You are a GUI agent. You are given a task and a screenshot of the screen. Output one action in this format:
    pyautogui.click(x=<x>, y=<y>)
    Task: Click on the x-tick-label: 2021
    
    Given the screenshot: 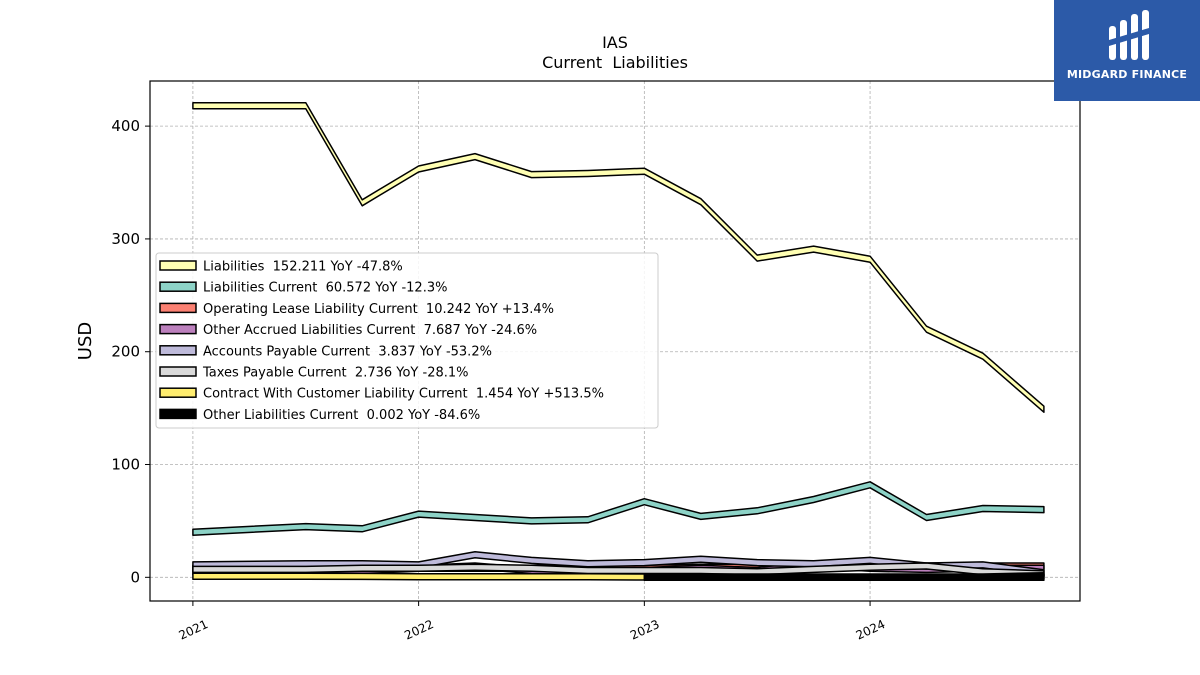 What is the action you would take?
    pyautogui.click(x=194, y=630)
    